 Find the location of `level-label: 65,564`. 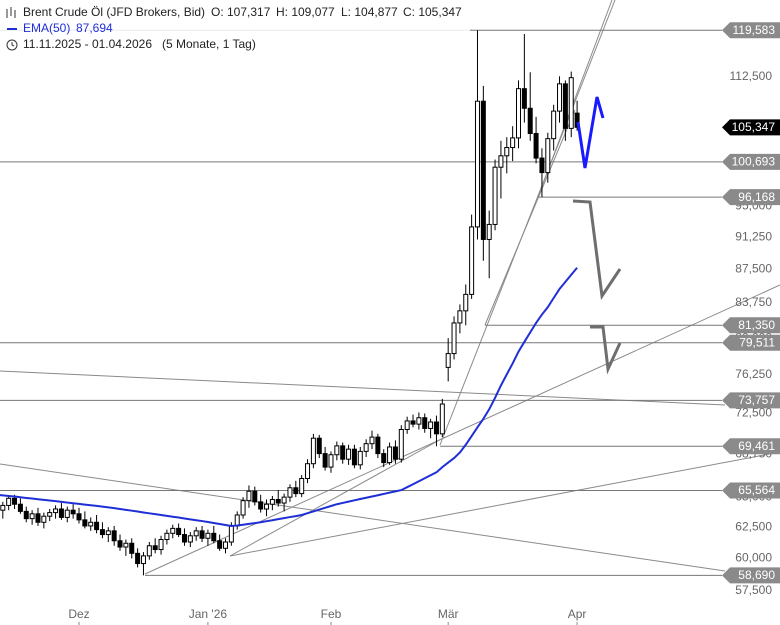

level-label: 65,564 is located at coordinates (756, 490).